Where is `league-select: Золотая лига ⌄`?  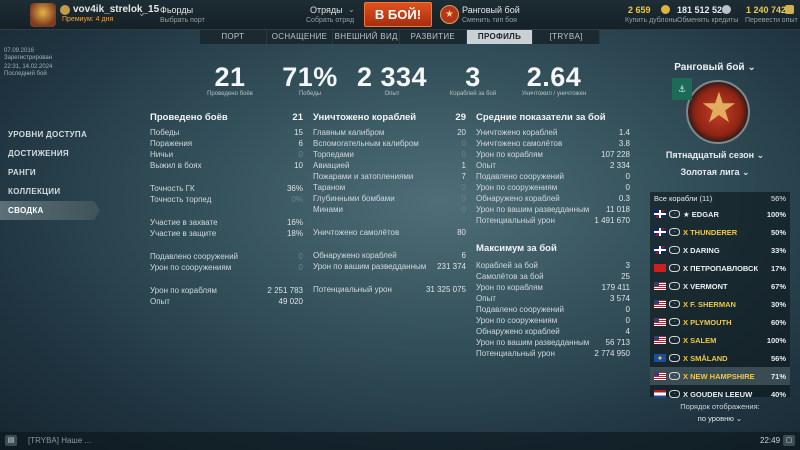
league-select: Золотая лига ⌄ is located at coordinates (715, 172).